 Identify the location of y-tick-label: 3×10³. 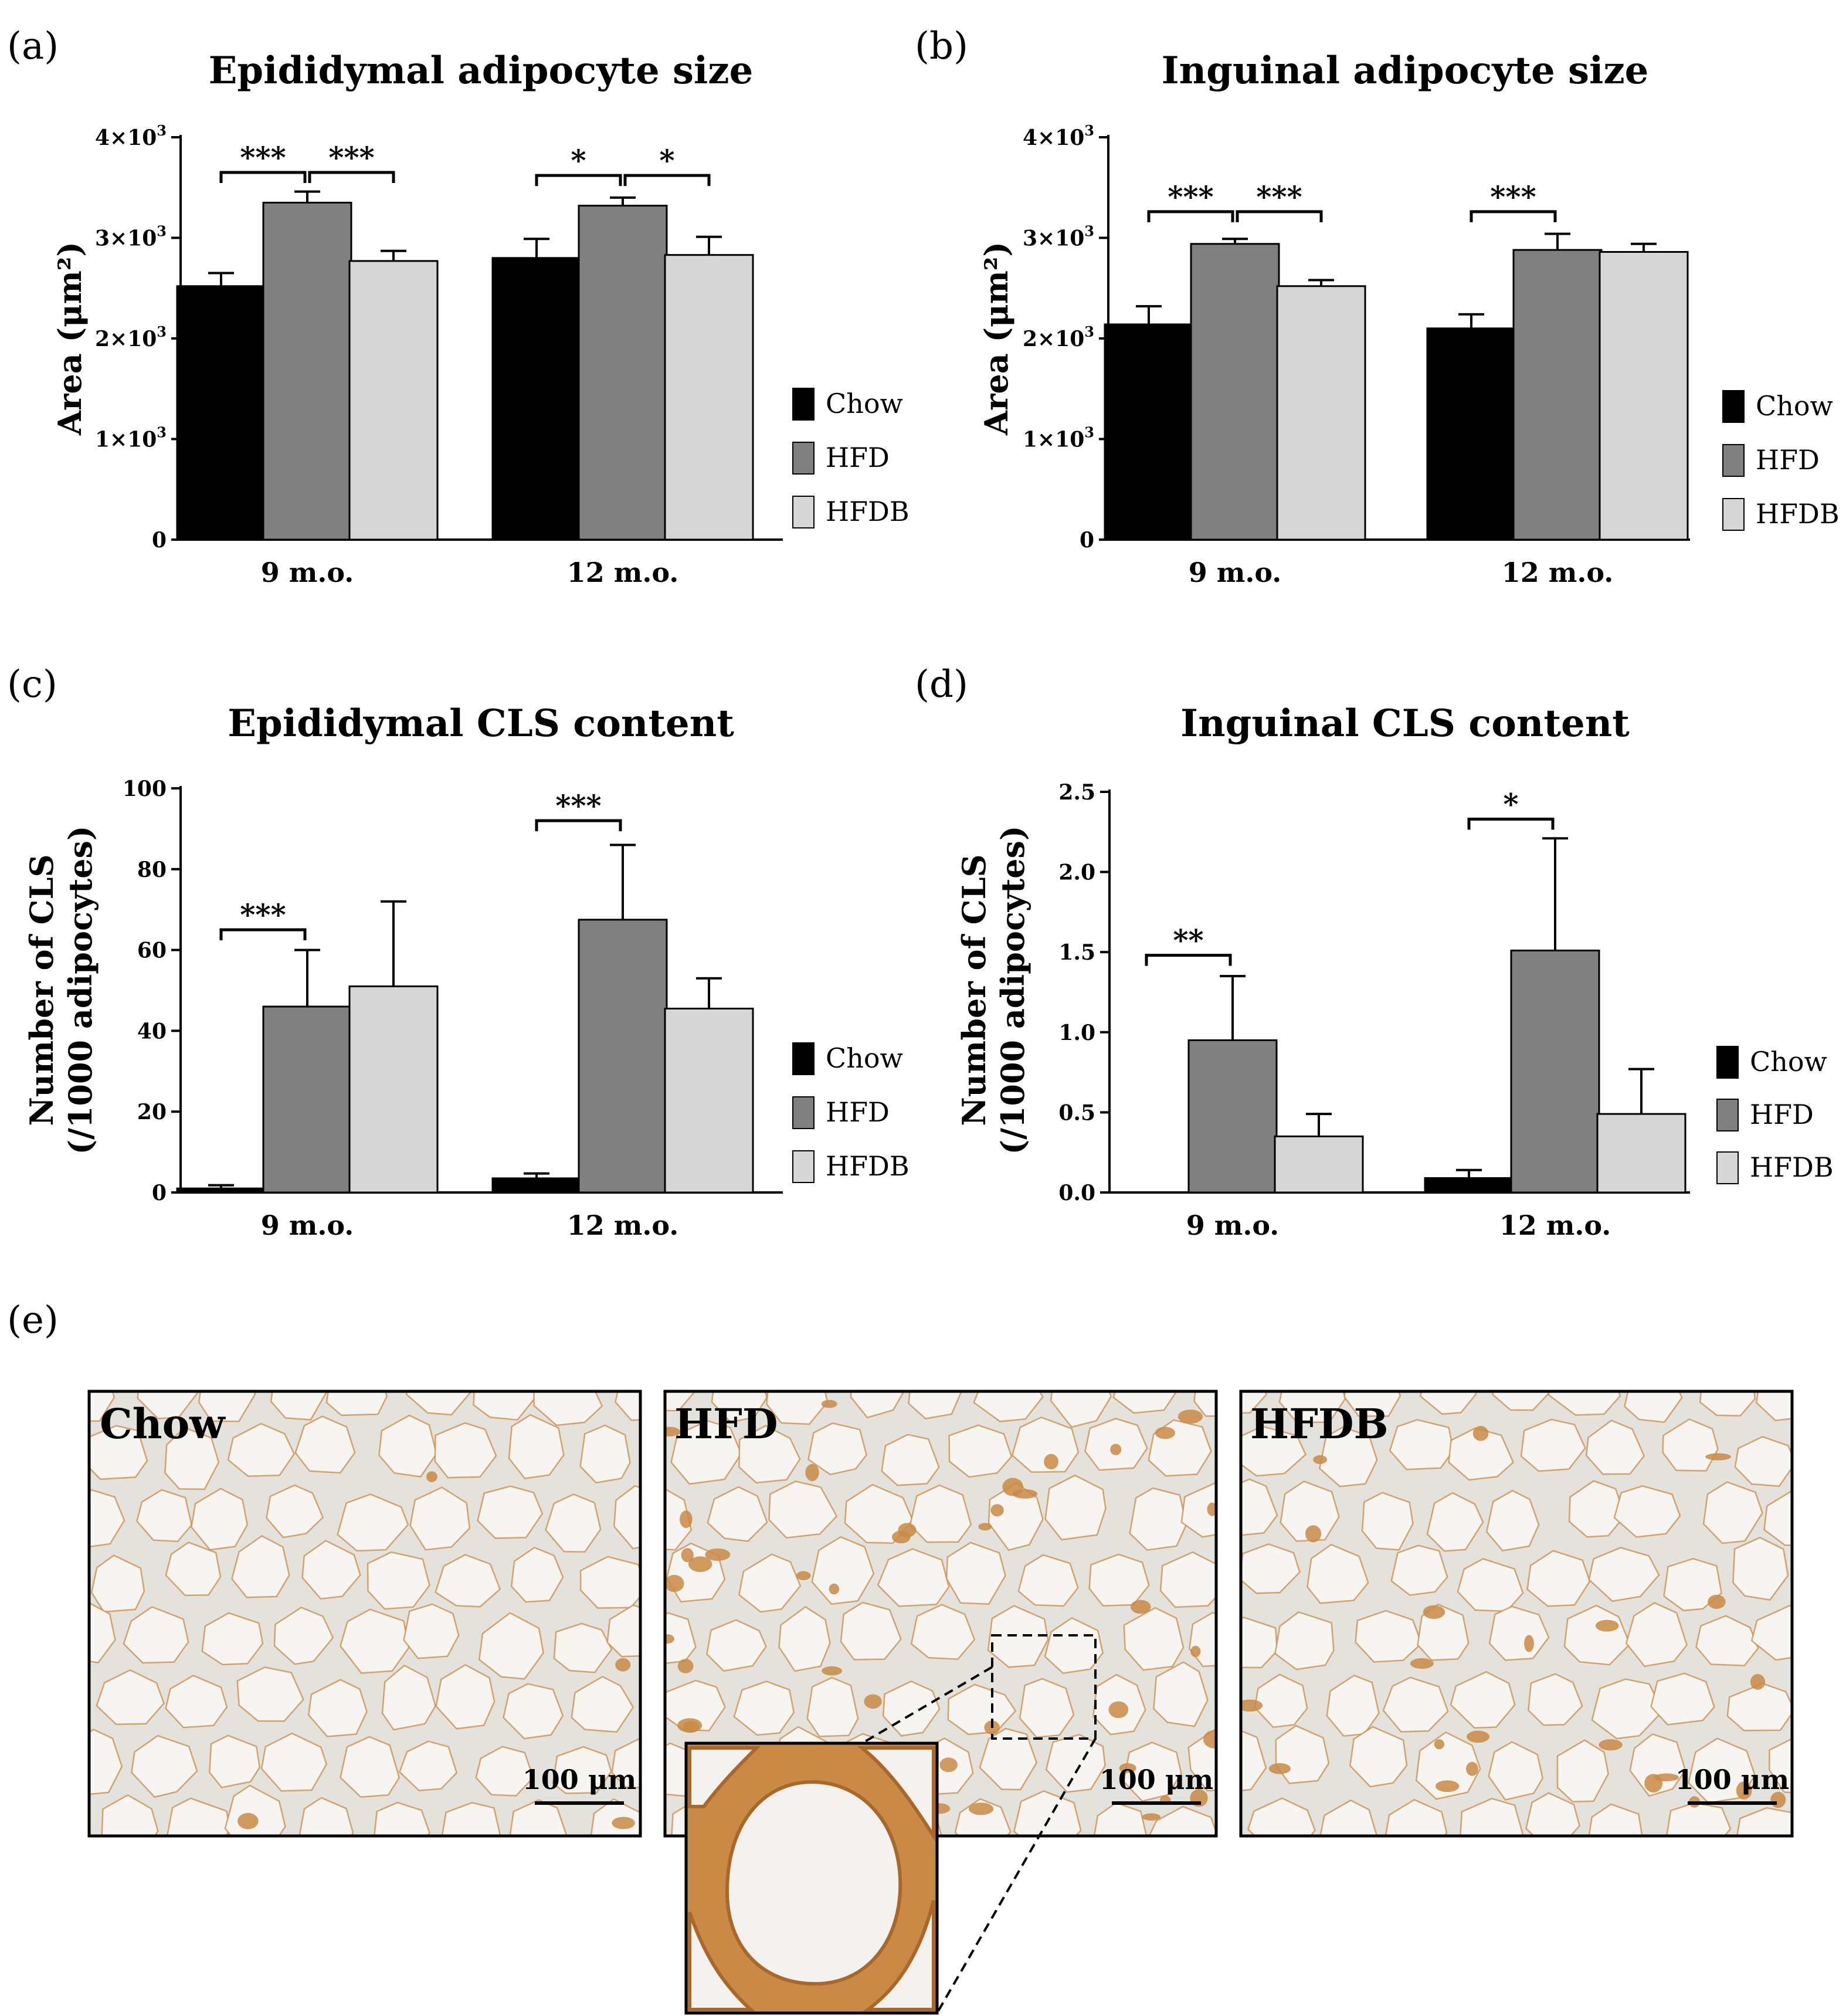
(131, 237).